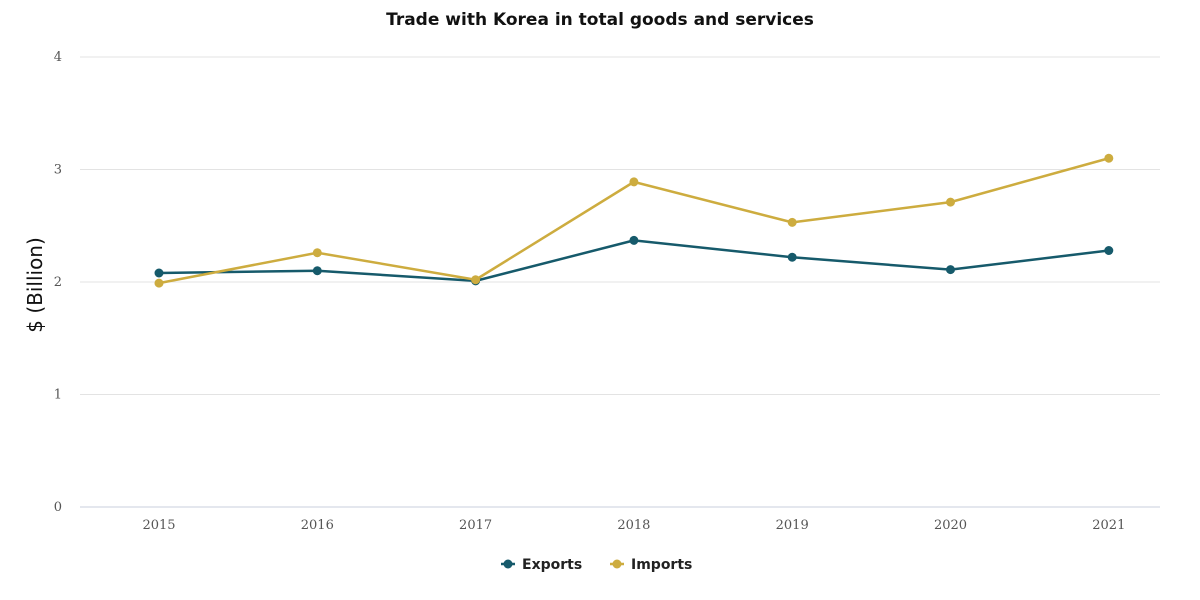 This screenshot has height=600, width=1200. Describe the element at coordinates (792, 525) in the screenshot. I see `x-tick-label: 2019` at that location.